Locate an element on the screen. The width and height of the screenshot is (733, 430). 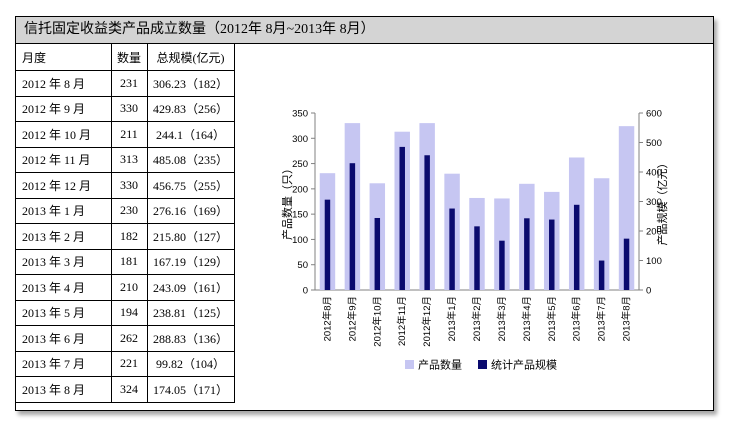
table-row: 2013 年 4 月 210 243.09（161） is located at coordinates (125, 287).